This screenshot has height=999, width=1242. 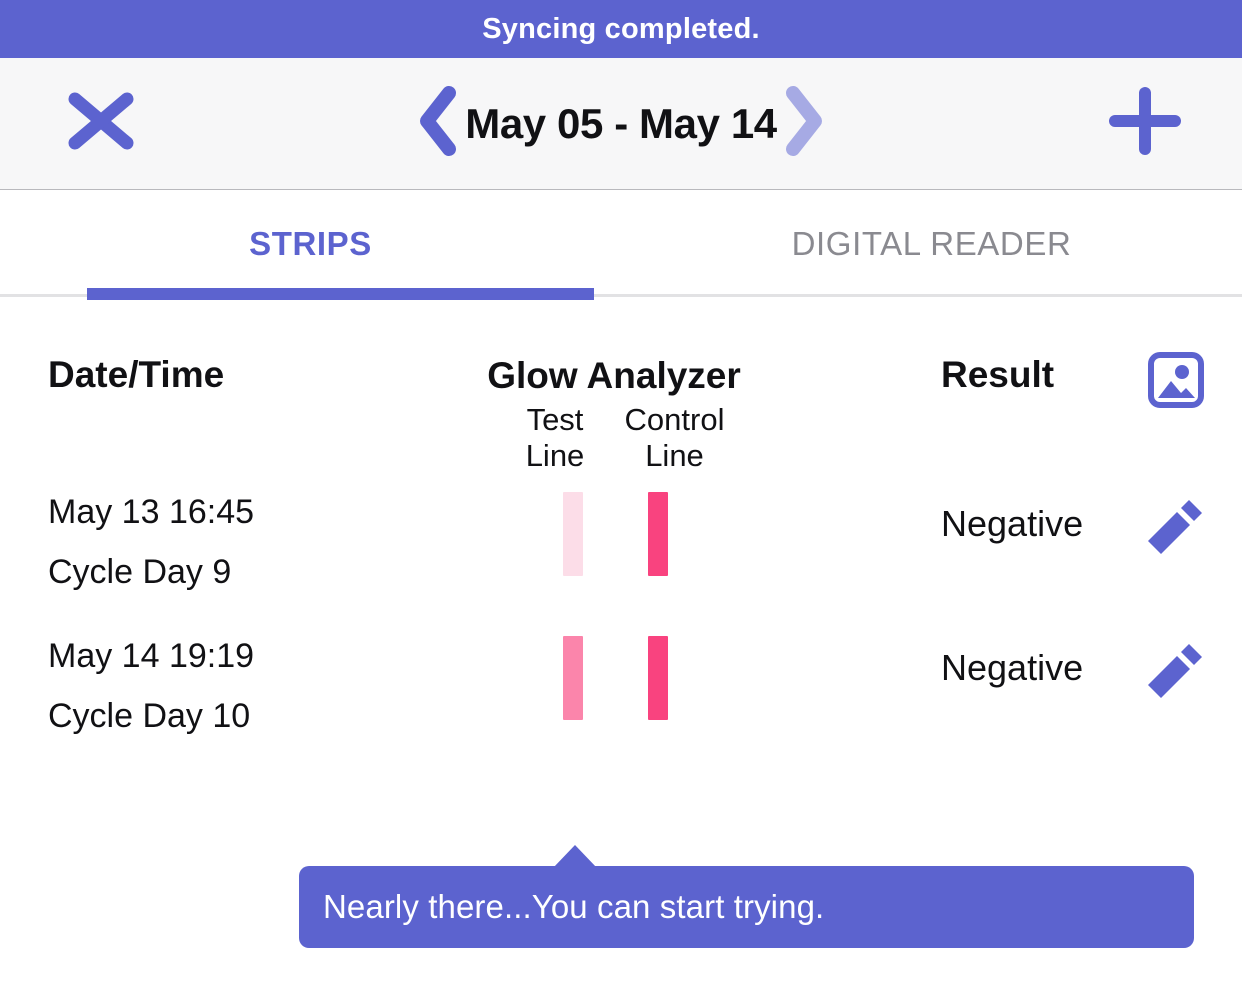 I want to click on subheader-control-line-word1: Control, so click(x=674, y=419).